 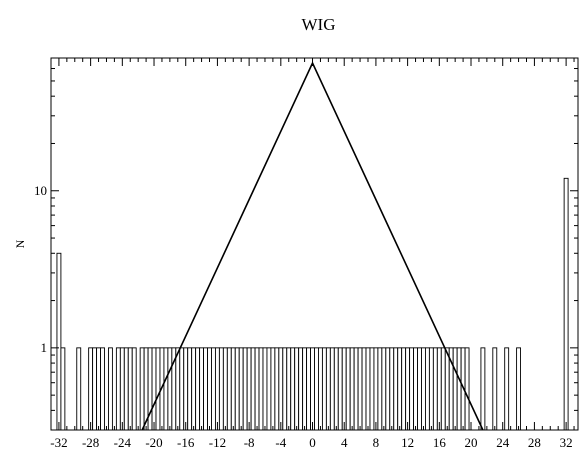 What do you see at coordinates (90, 442) in the screenshot?
I see `x-tick-label: -28` at bounding box center [90, 442].